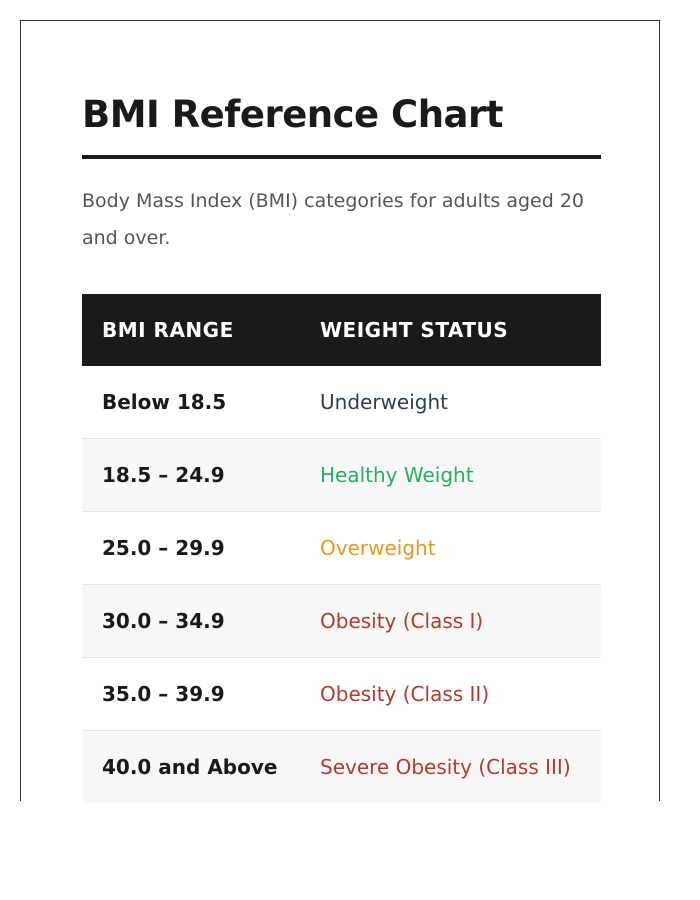 Image resolution: width=700 pixels, height=900 pixels. Describe the element at coordinates (163, 694) in the screenshot. I see `bmi-range-cell: 35.0 – 39.9` at that location.